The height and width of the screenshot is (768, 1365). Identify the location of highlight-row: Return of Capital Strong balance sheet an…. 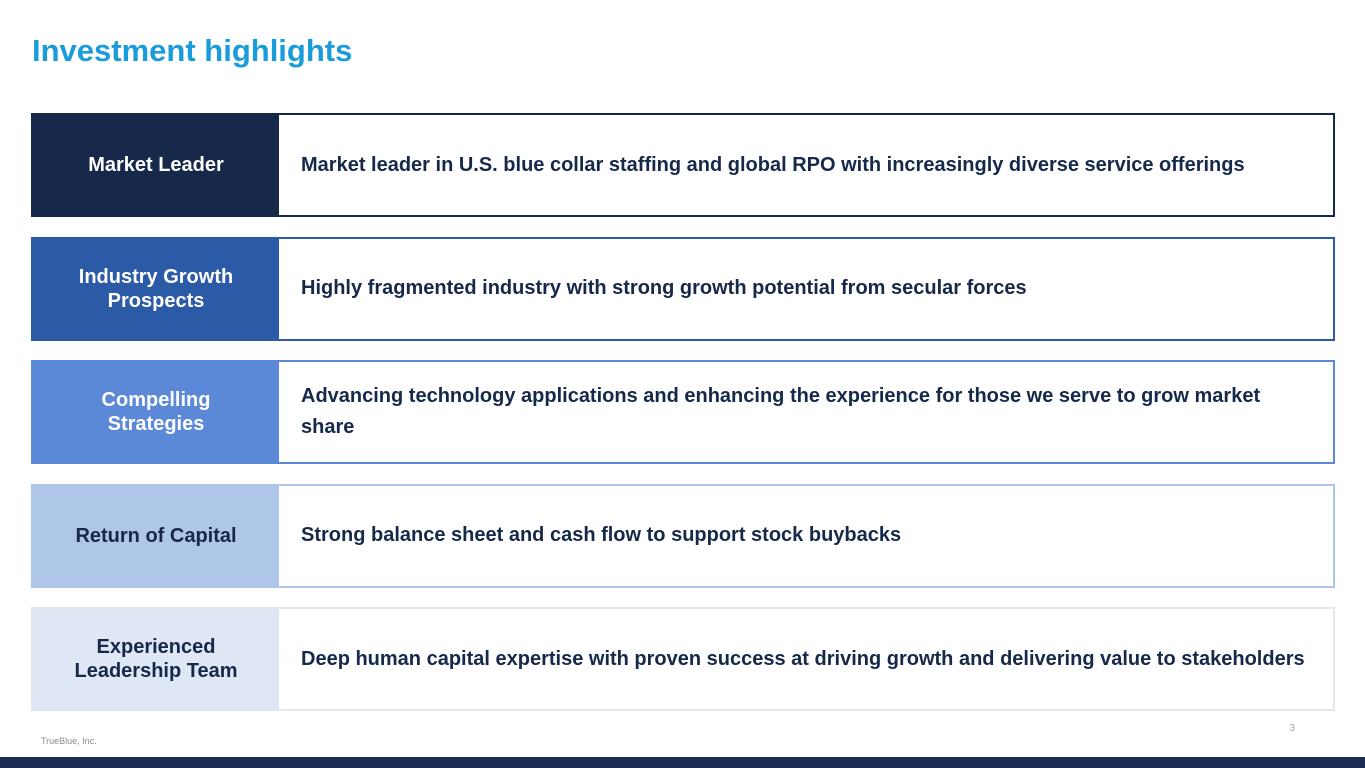
(683, 535).